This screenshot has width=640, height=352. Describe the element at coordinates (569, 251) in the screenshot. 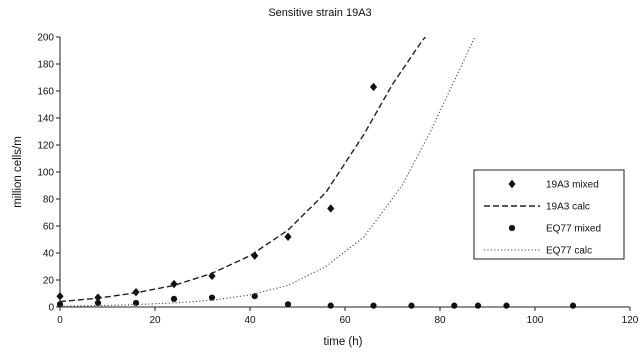

I see `legend-label: EQ77 calc` at that location.